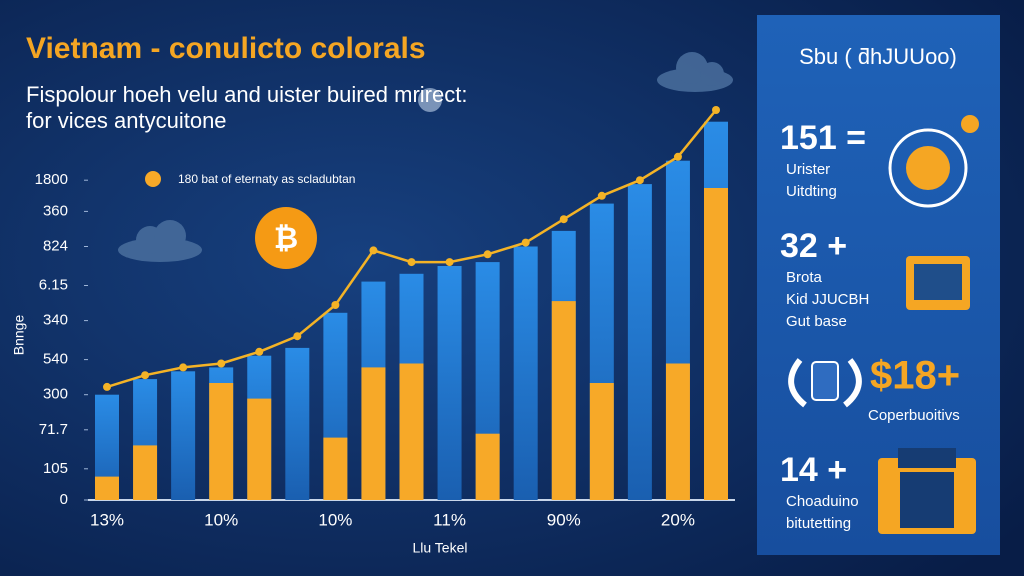 The height and width of the screenshot is (576, 1024). What do you see at coordinates (878, 56) in the screenshot?
I see `panel-title: Sbu ( ƌhJUUoo)` at bounding box center [878, 56].